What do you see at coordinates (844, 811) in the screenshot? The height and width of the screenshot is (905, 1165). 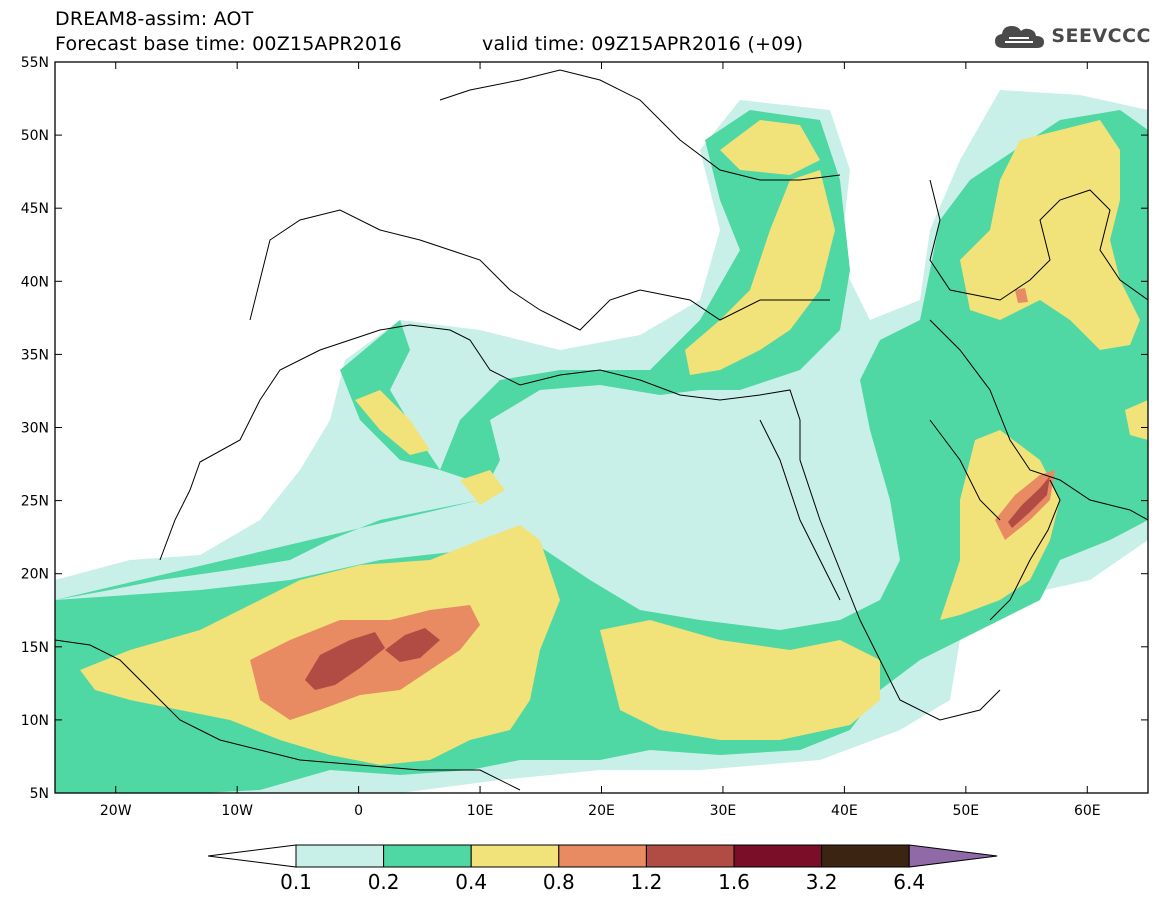 I see `lon-tick-label: 40E` at bounding box center [844, 811].